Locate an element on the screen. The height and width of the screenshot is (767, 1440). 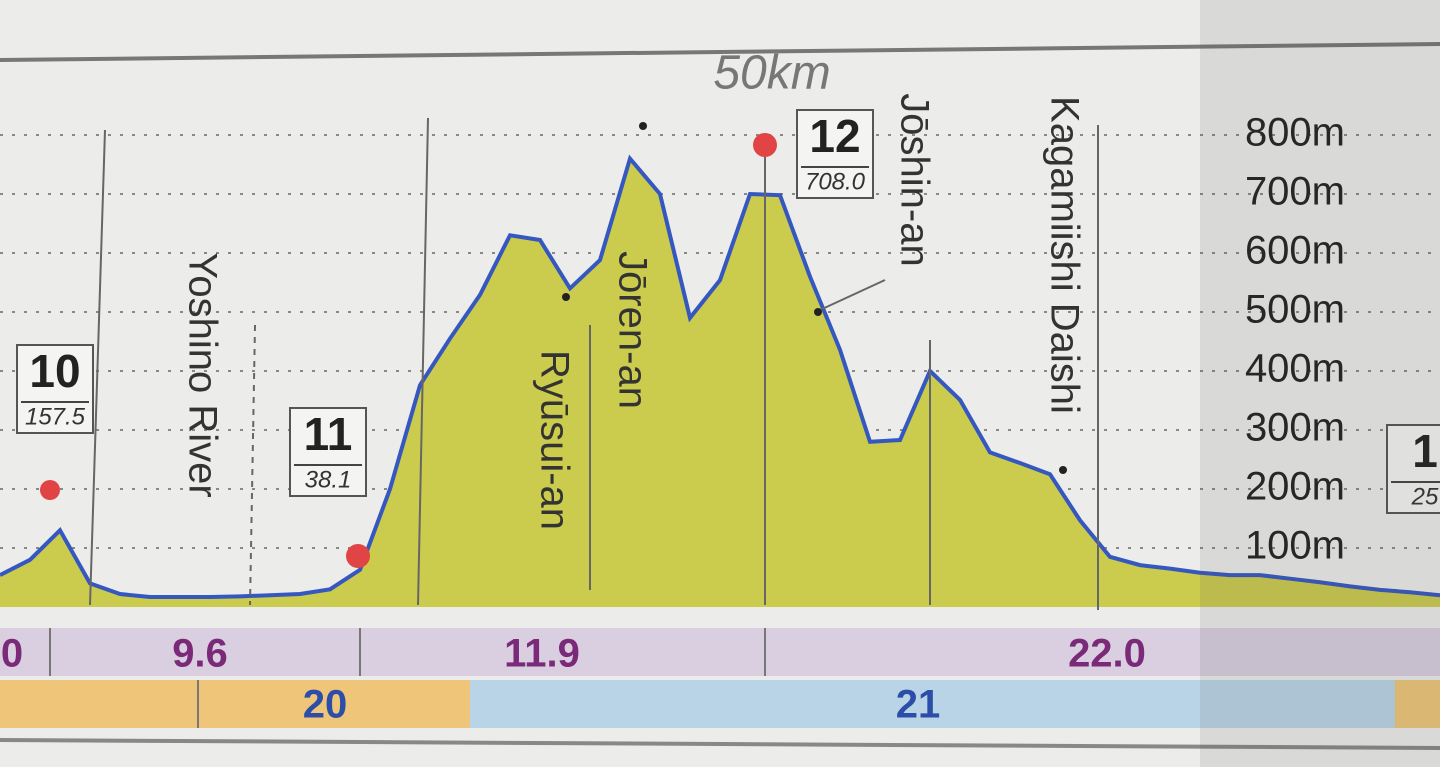
segment-distance: 9.6 is located at coordinates (200, 654).